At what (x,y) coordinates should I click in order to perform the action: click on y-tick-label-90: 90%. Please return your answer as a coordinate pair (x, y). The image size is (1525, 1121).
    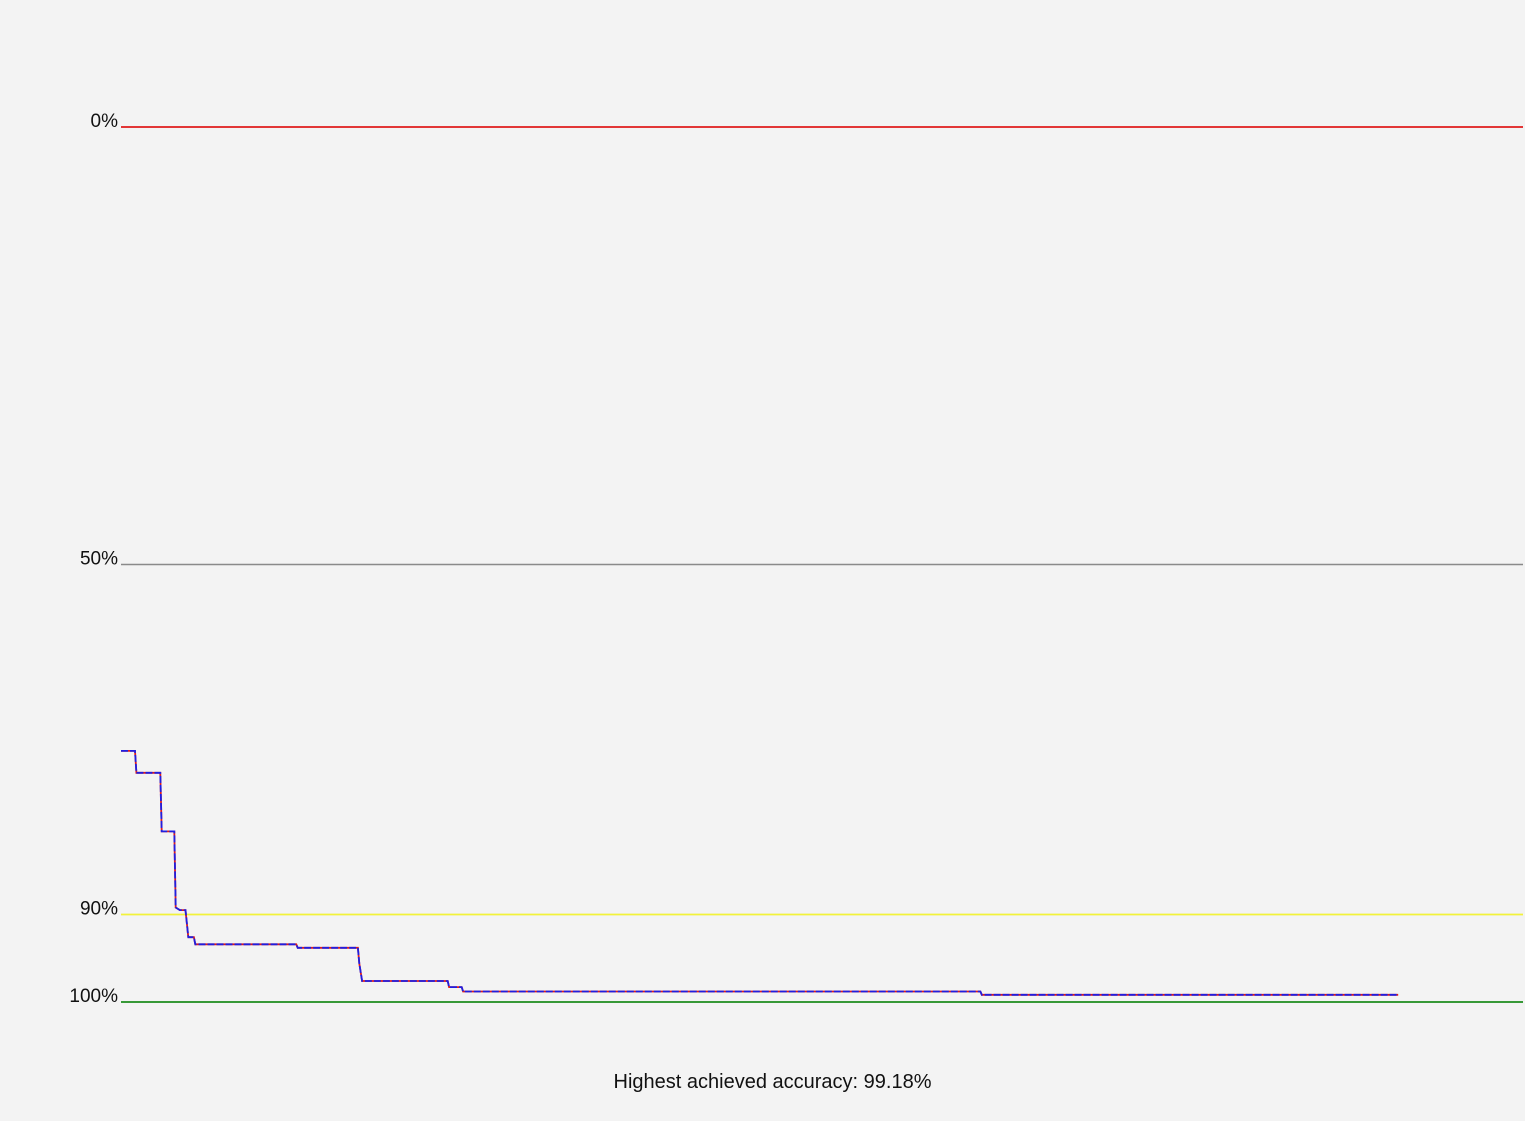
    Looking at the image, I should click on (99, 909).